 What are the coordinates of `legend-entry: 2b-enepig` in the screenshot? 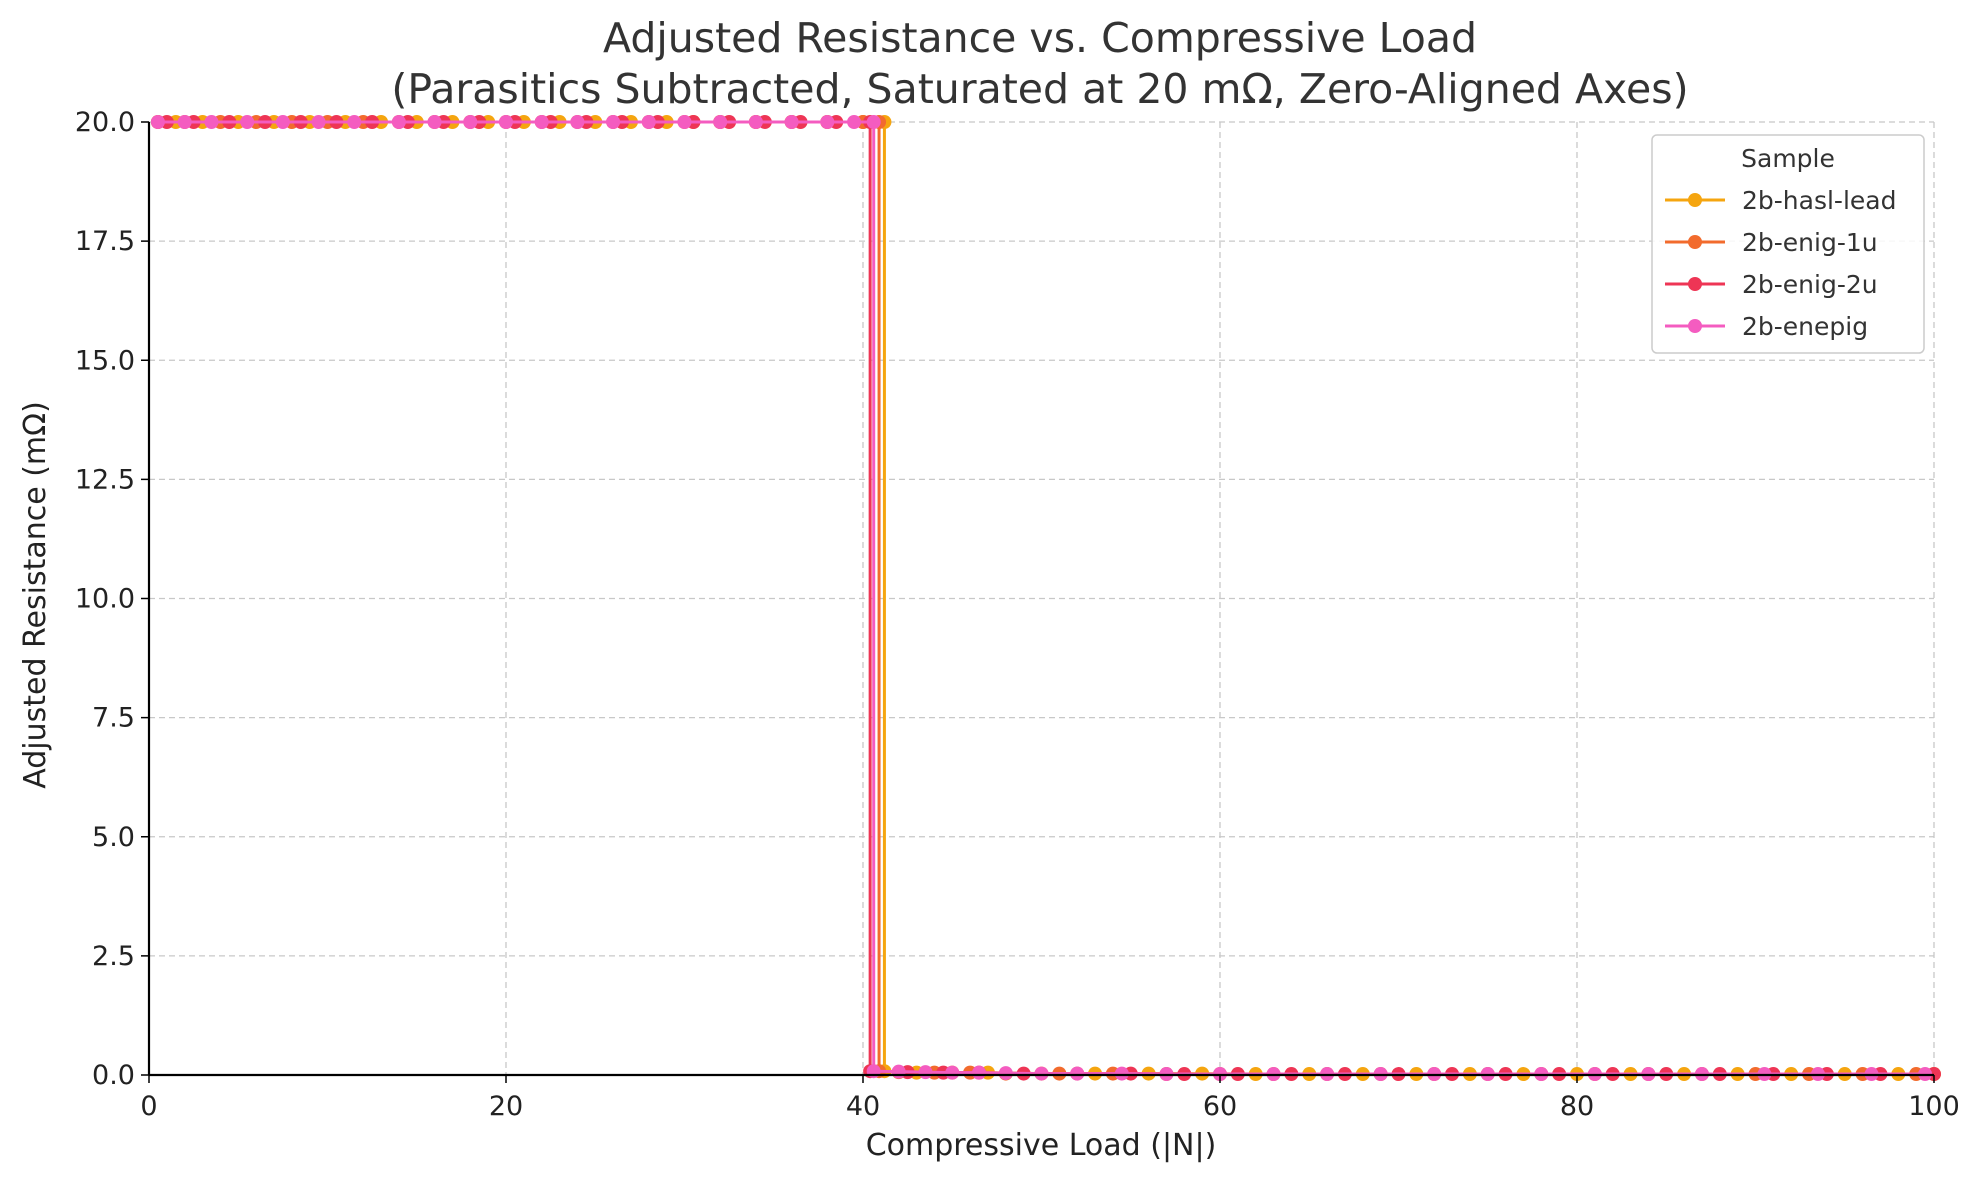 It's located at (1766, 326).